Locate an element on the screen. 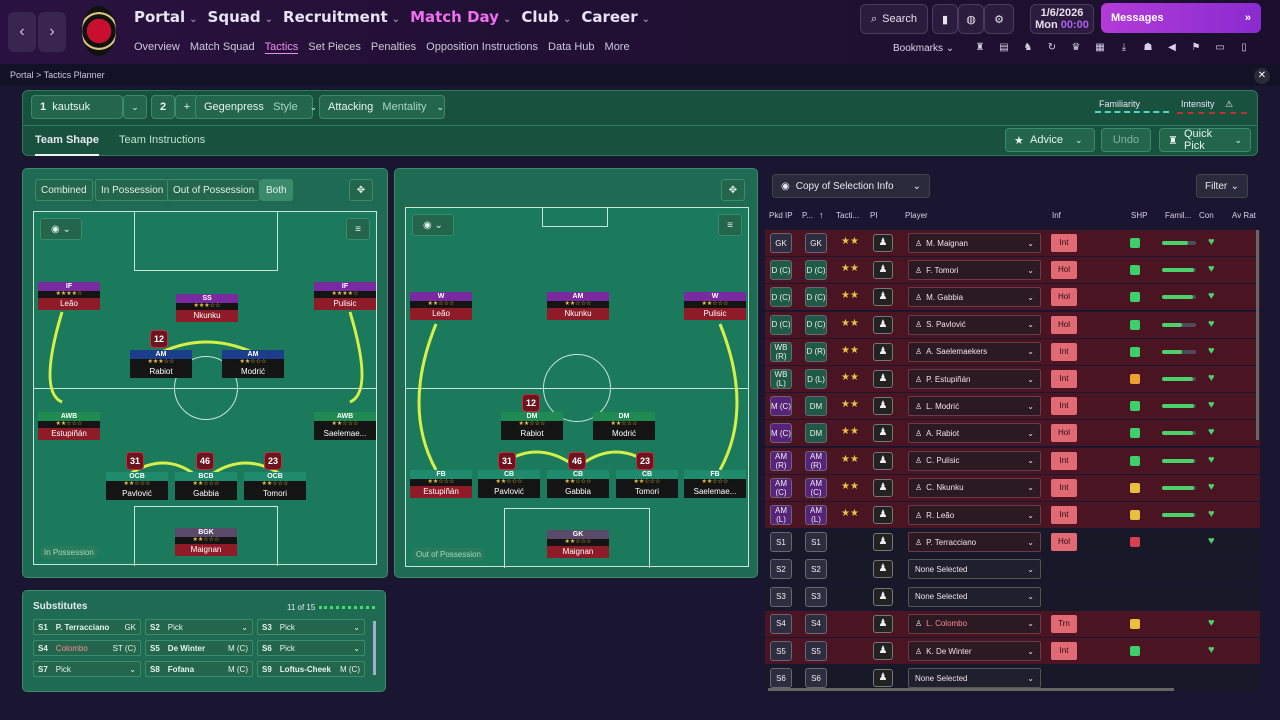 This screenshot has height=720, width=1280. player-card: CB ★★☆☆☆ Pavlović is located at coordinates (509, 485).